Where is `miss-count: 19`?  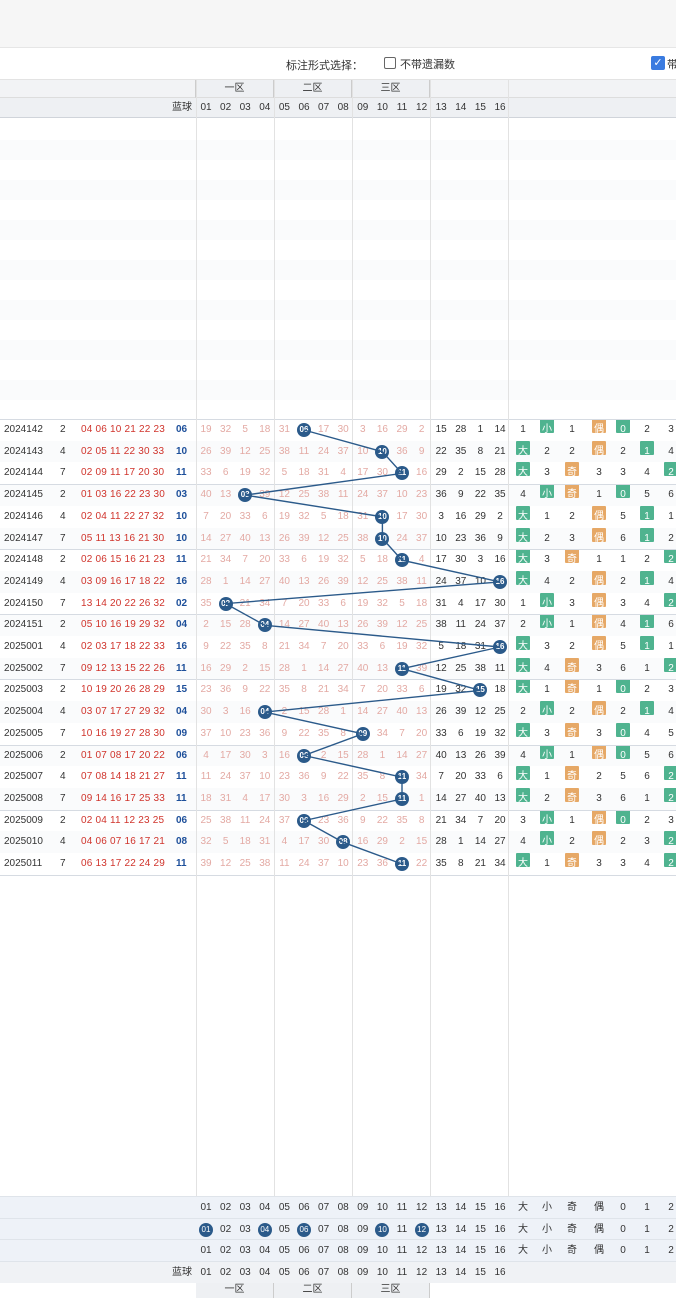
miss-count: 19 is located at coordinates (402, 646).